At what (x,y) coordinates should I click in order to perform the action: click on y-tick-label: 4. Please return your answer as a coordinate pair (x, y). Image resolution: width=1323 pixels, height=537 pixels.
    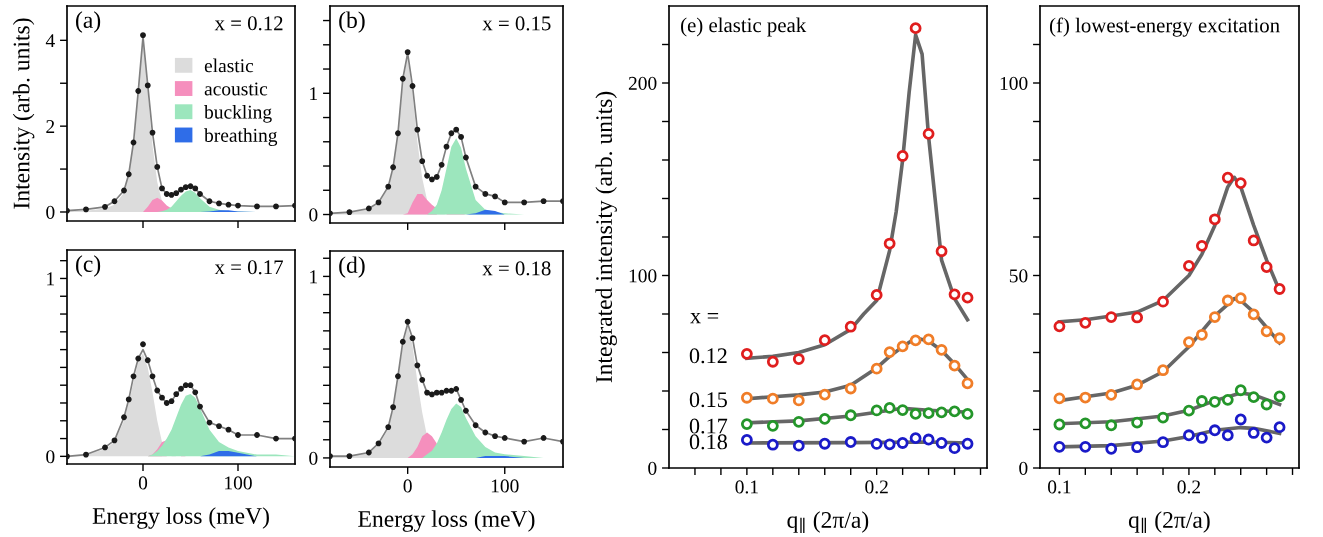
    Looking at the image, I should click on (50, 41).